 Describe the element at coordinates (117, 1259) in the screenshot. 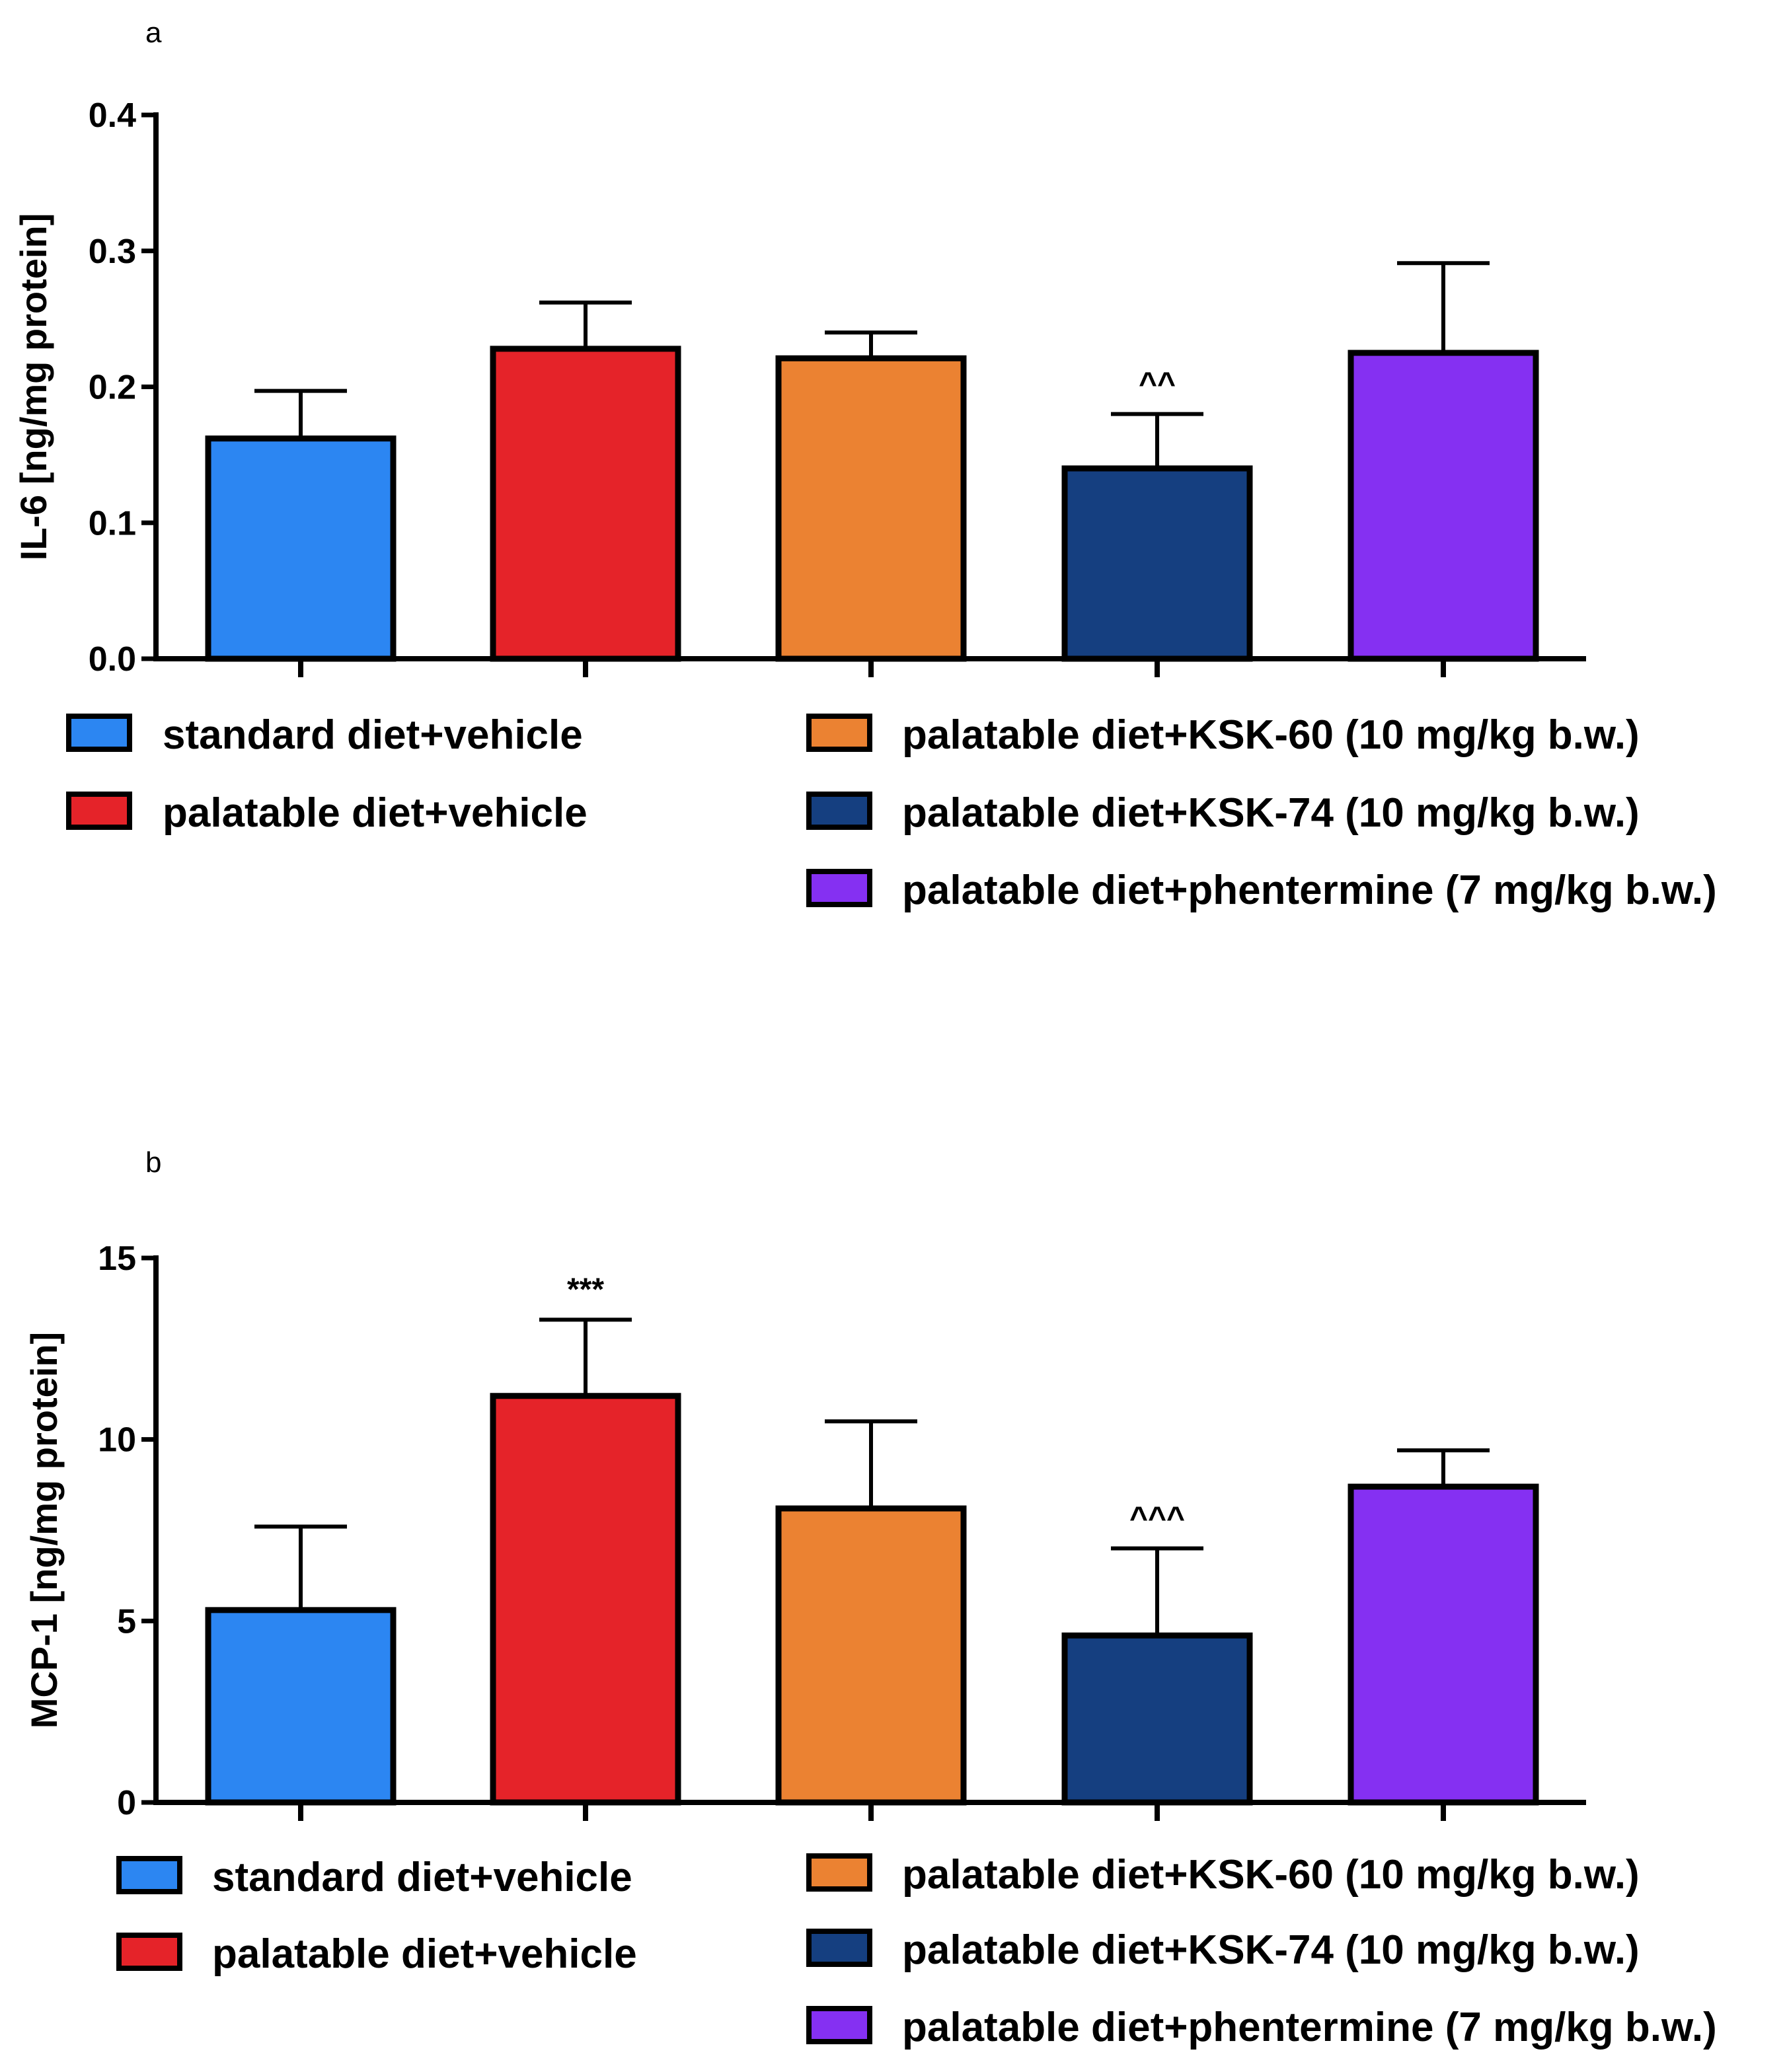

I see `y-tick-label: 15` at that location.